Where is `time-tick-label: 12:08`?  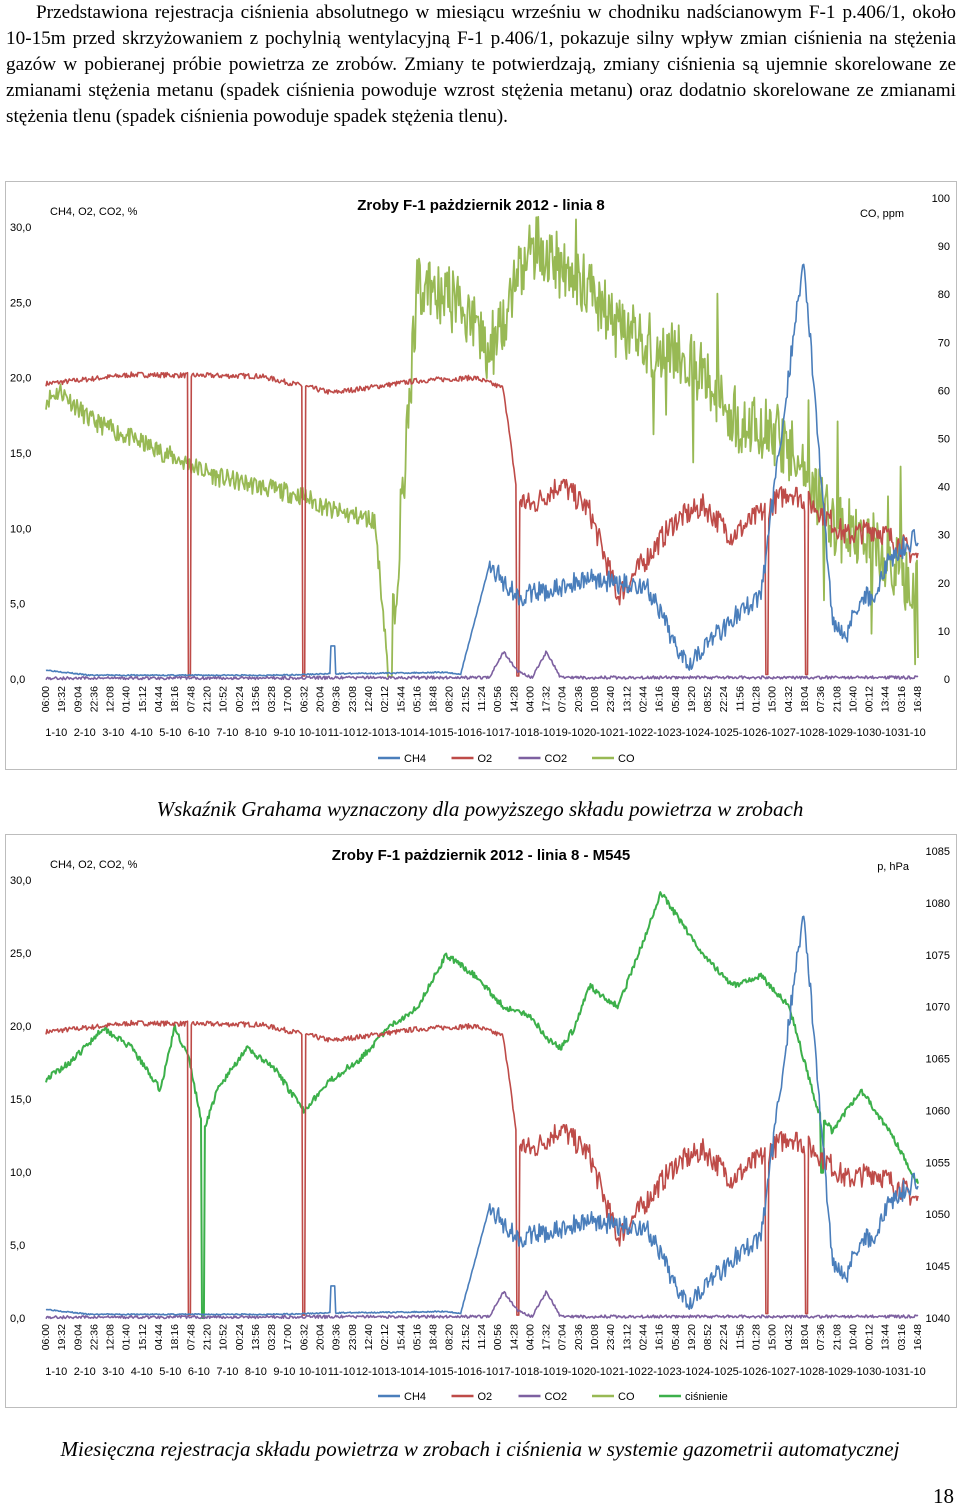 time-tick-label: 12:08 is located at coordinates (111, 699).